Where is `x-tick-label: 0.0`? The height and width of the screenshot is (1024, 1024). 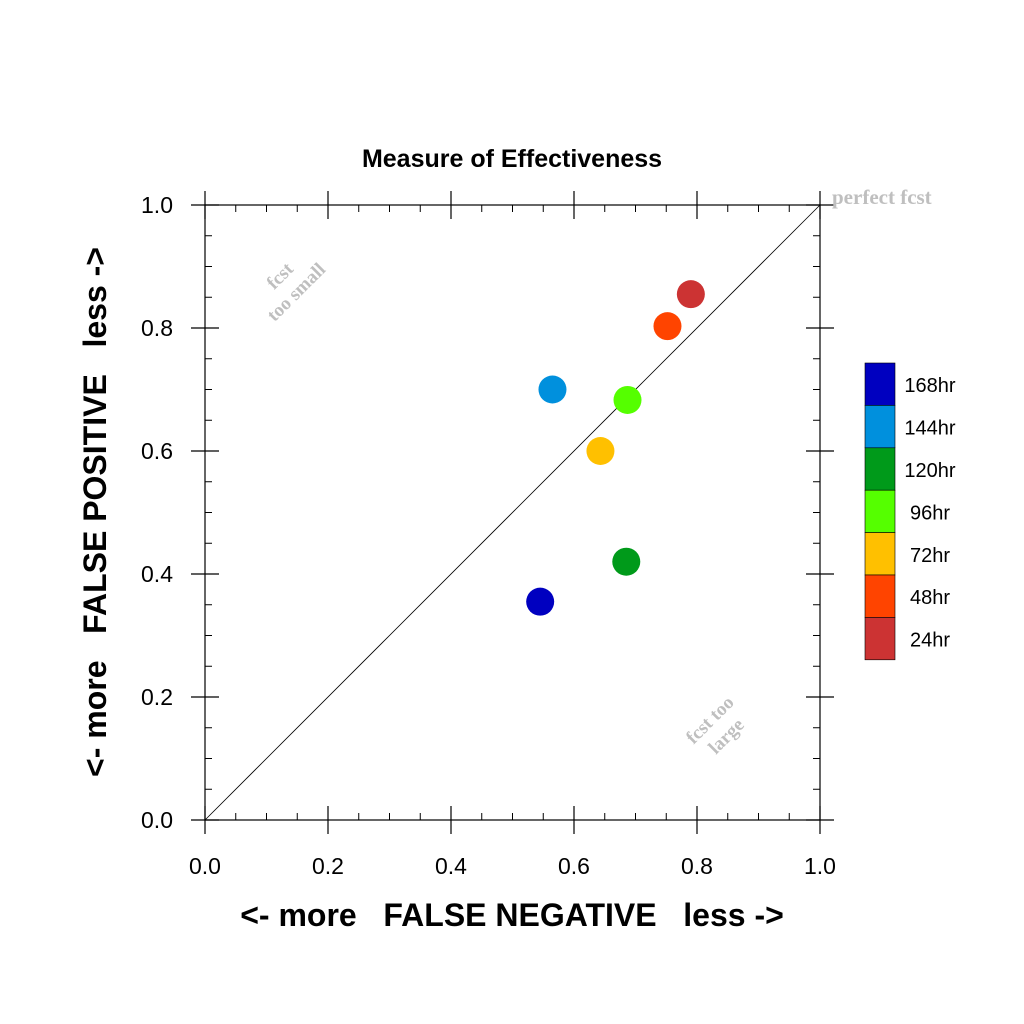
x-tick-label: 0.0 is located at coordinates (205, 866).